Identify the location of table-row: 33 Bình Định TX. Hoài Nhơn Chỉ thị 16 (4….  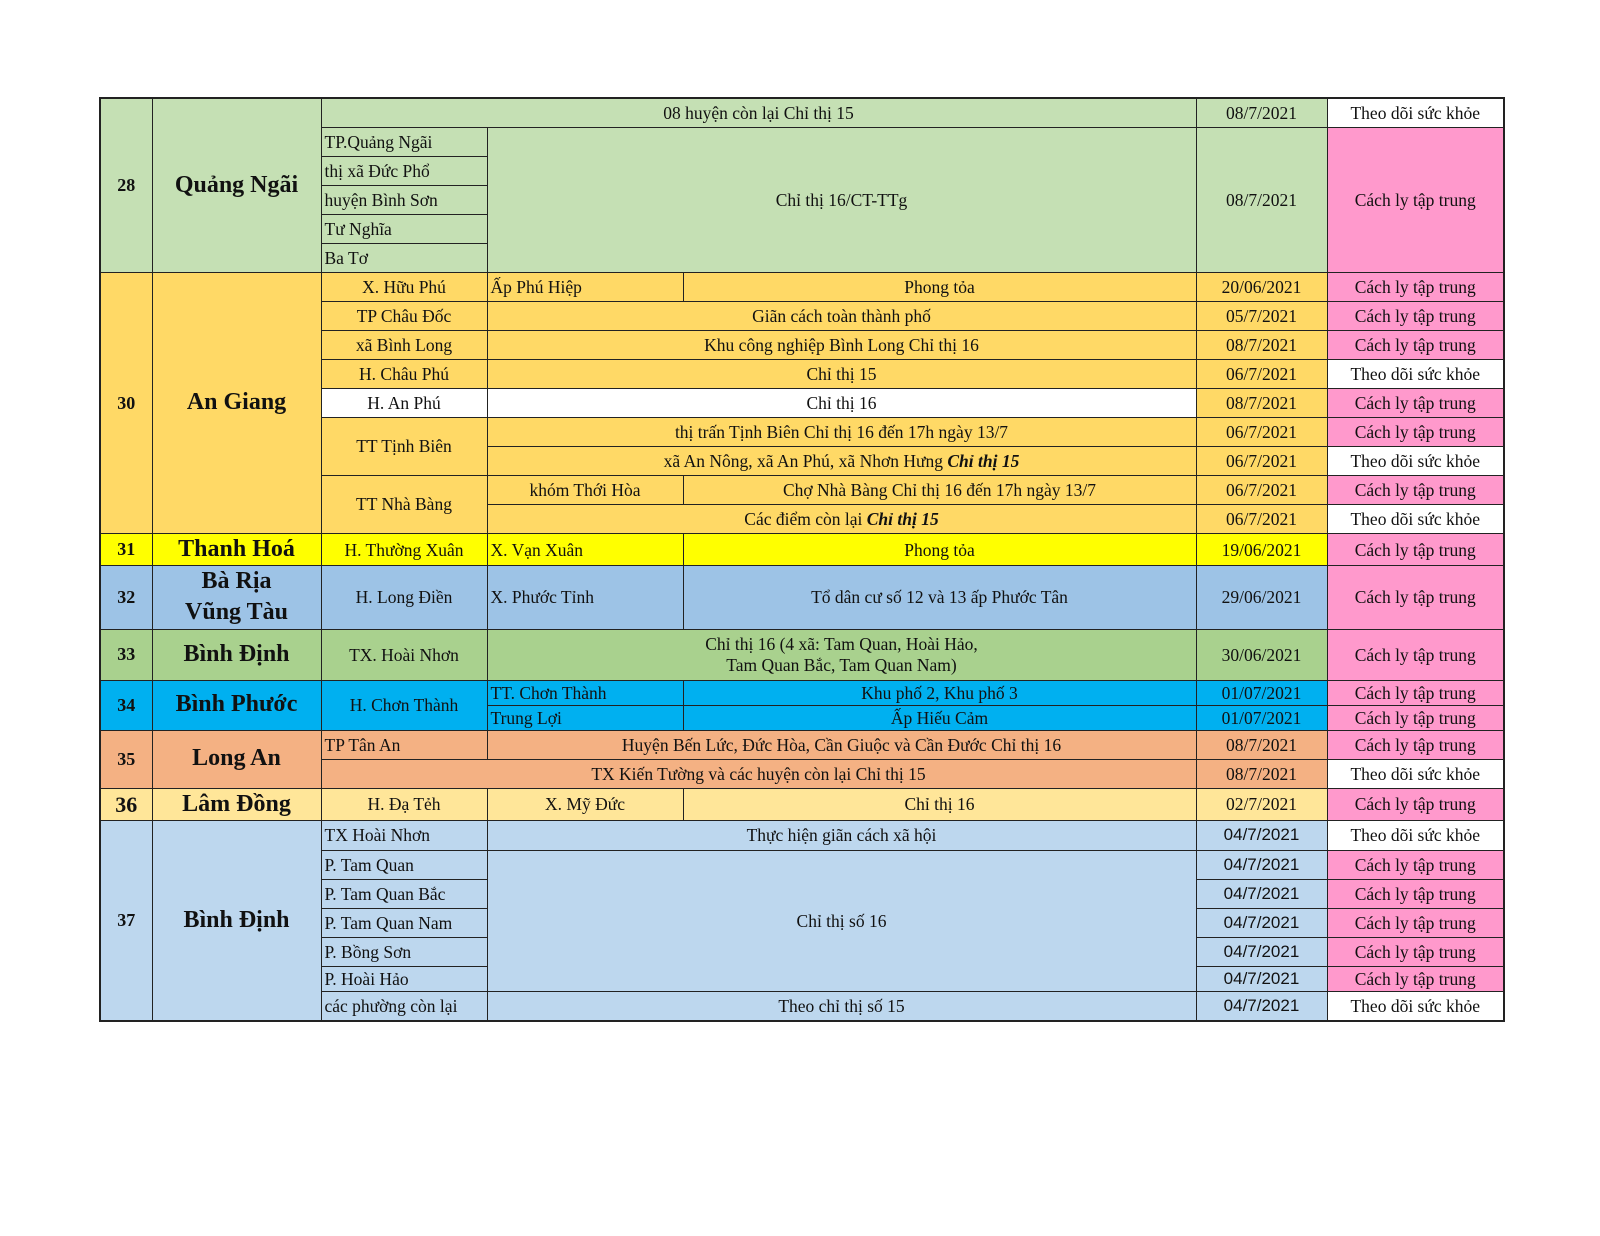
(802, 654).